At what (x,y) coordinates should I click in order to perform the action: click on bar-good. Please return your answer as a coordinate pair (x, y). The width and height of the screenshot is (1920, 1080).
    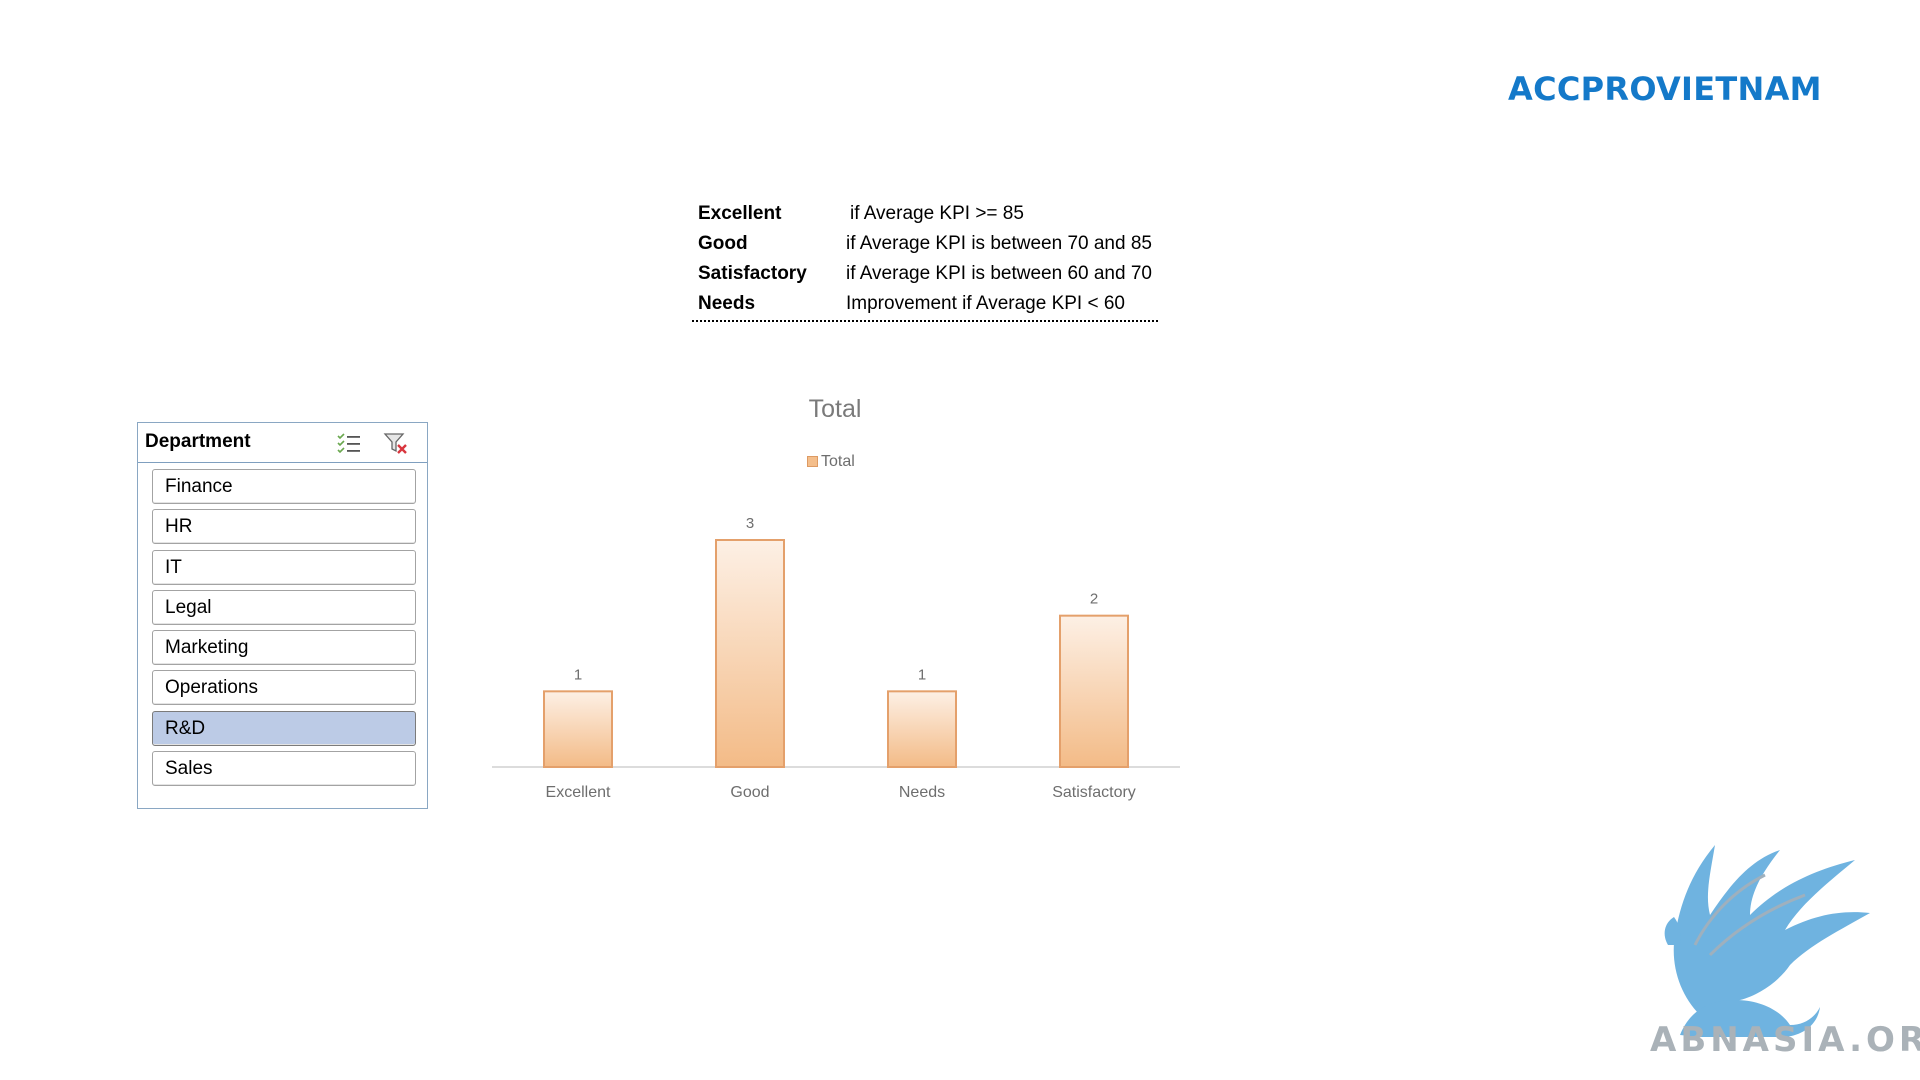
    Looking at the image, I should click on (750, 653).